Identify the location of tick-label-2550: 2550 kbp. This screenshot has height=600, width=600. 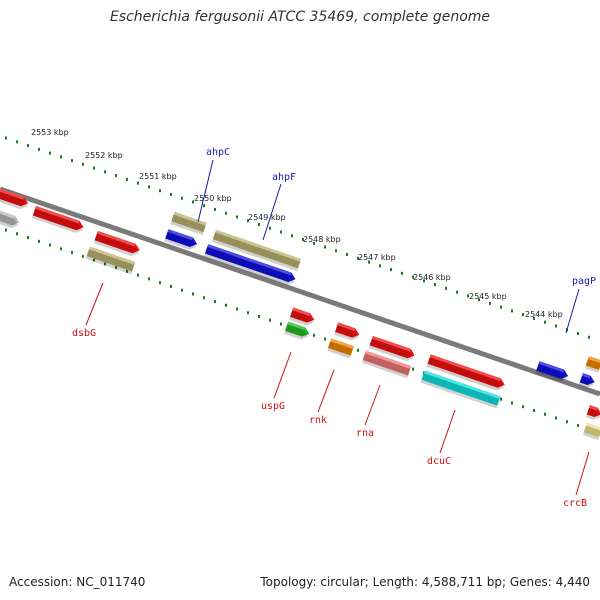
(213, 198).